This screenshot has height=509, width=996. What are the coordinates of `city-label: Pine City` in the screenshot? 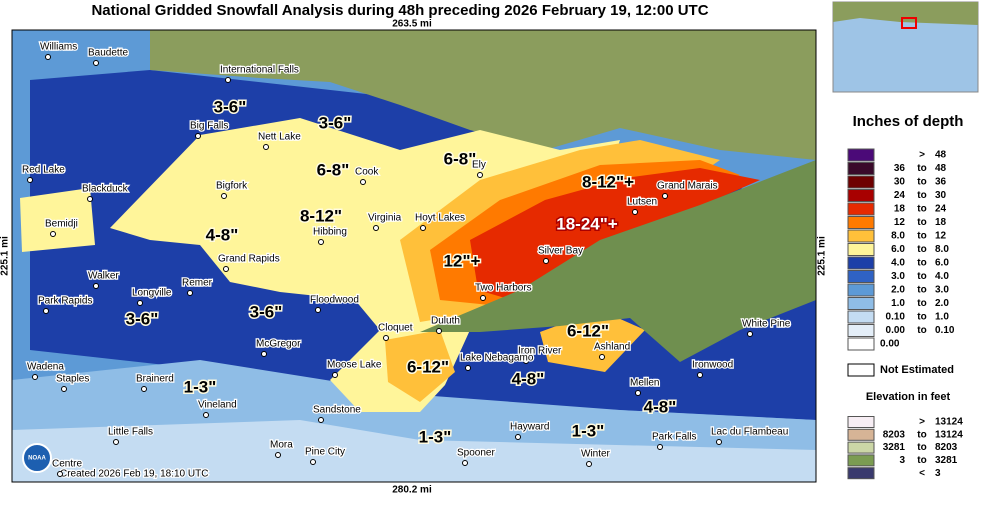 It's located at (325, 452).